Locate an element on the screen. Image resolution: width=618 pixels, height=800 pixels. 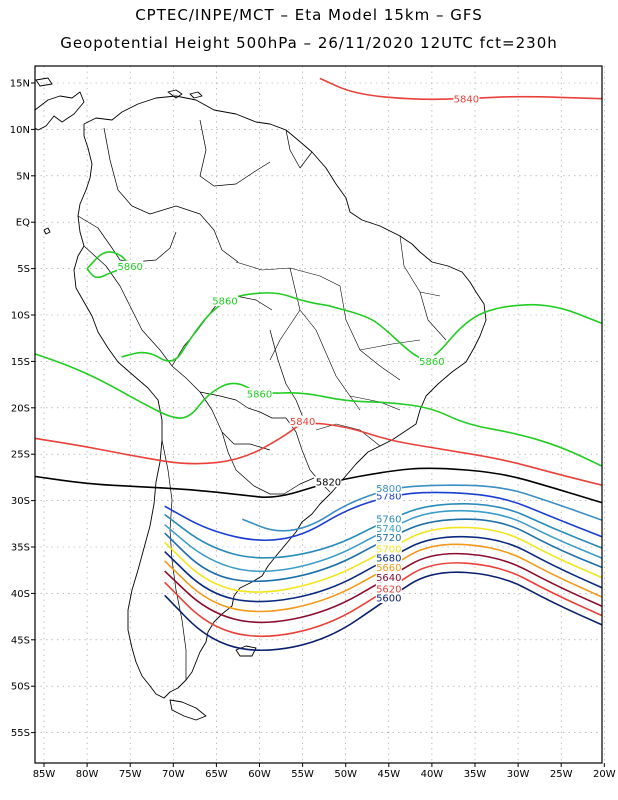
lat-label: 20S is located at coordinates (20, 408).